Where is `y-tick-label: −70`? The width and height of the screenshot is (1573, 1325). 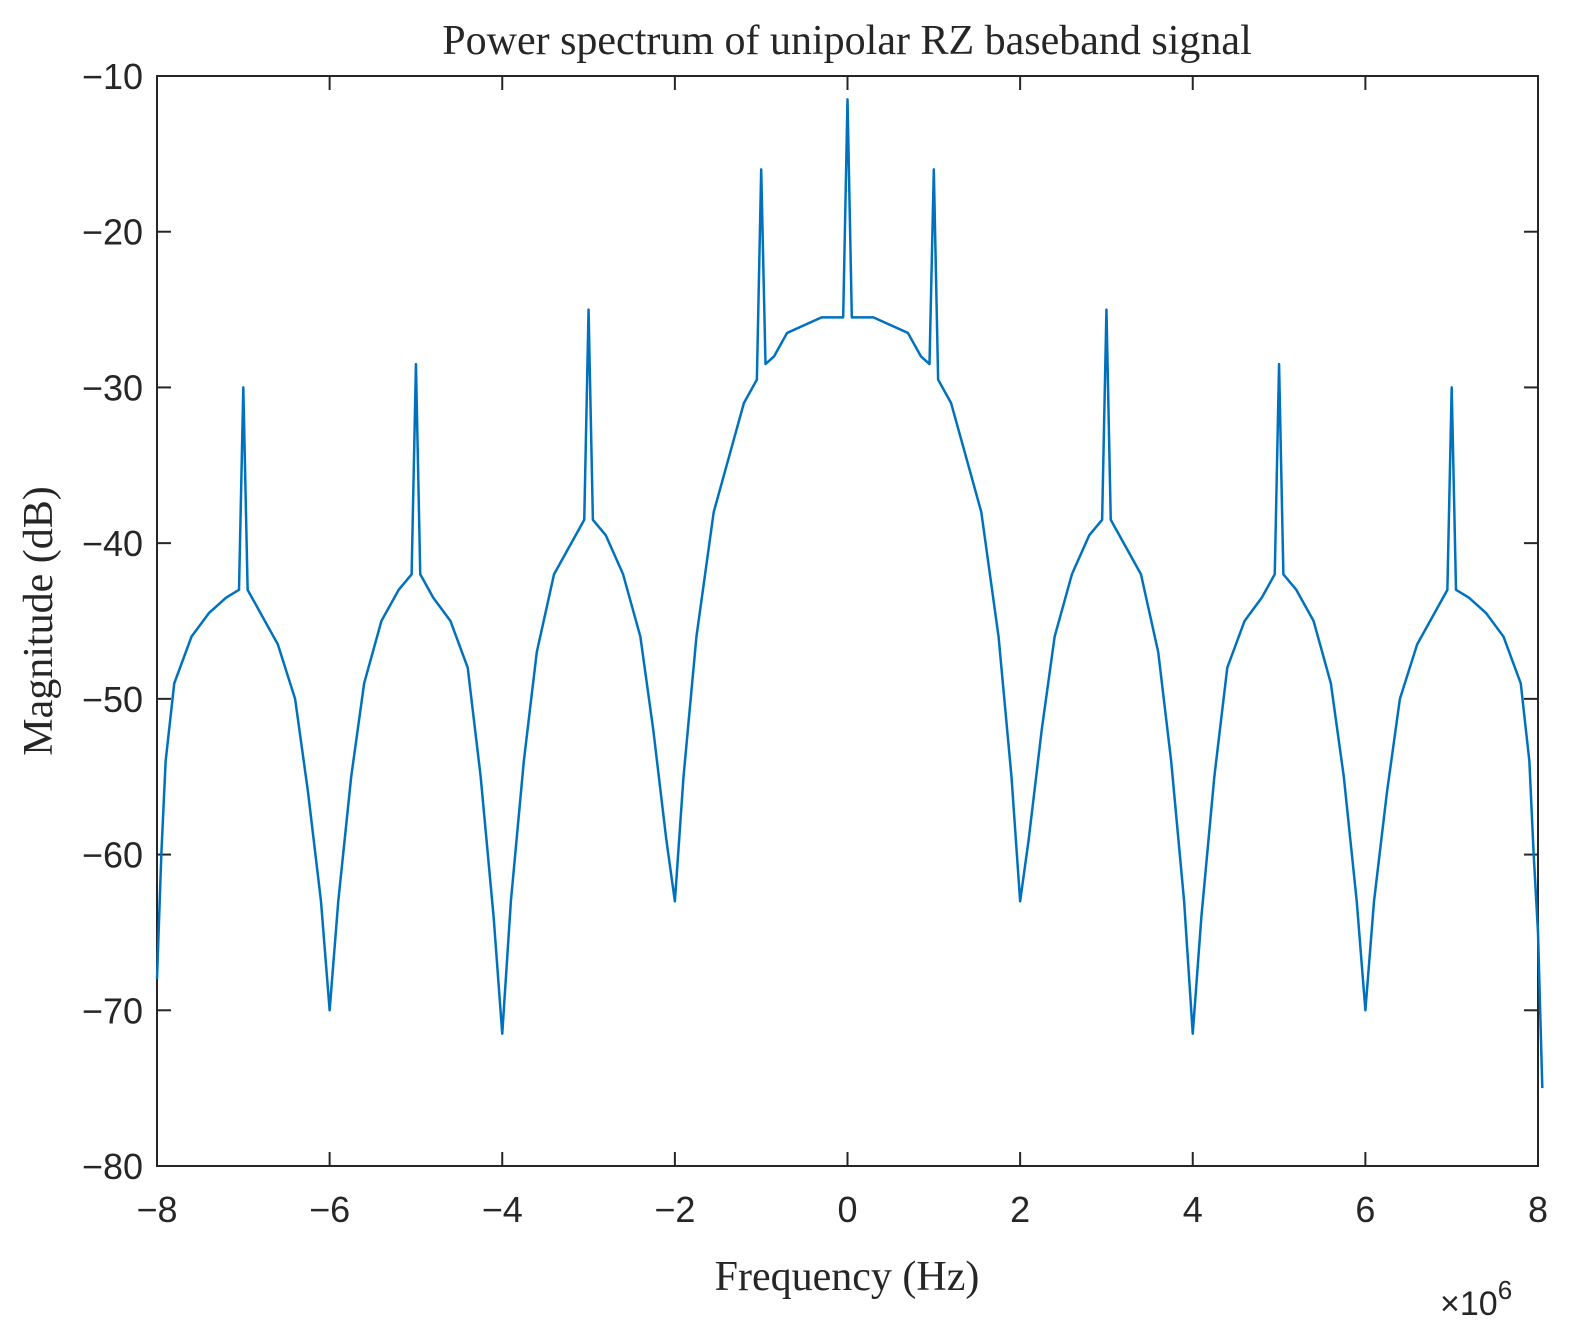 y-tick-label: −70 is located at coordinates (112, 1010).